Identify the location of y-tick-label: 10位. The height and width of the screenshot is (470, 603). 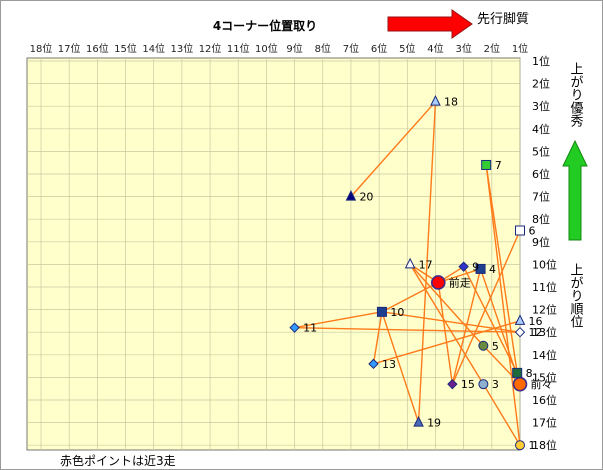
(544, 264).